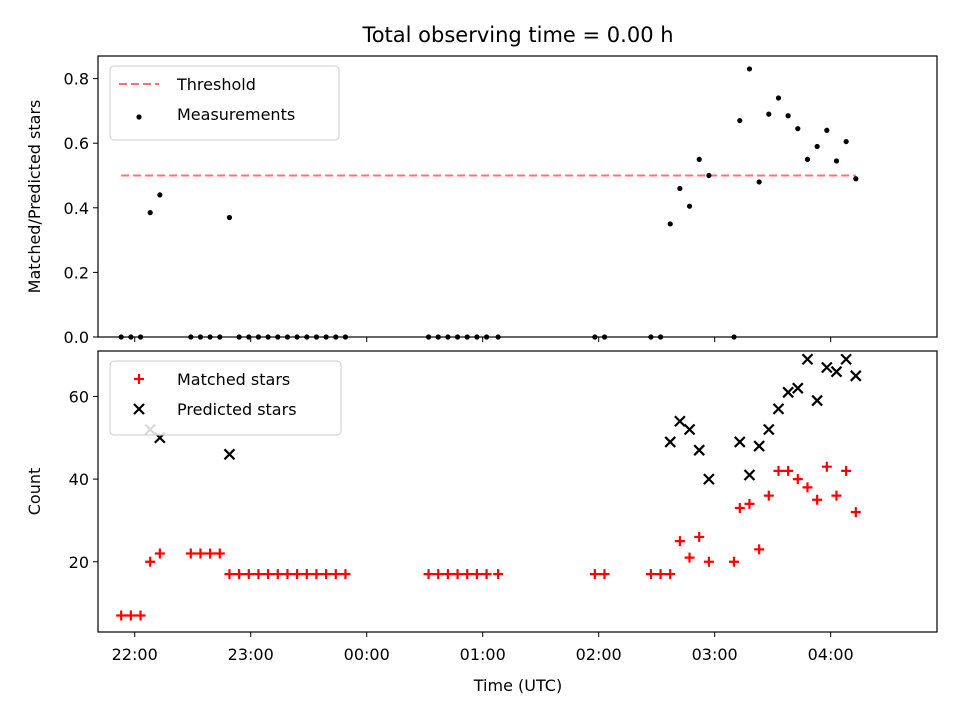 The image size is (960, 720). What do you see at coordinates (79, 562) in the screenshot?
I see `y-tick-label: 20` at bounding box center [79, 562].